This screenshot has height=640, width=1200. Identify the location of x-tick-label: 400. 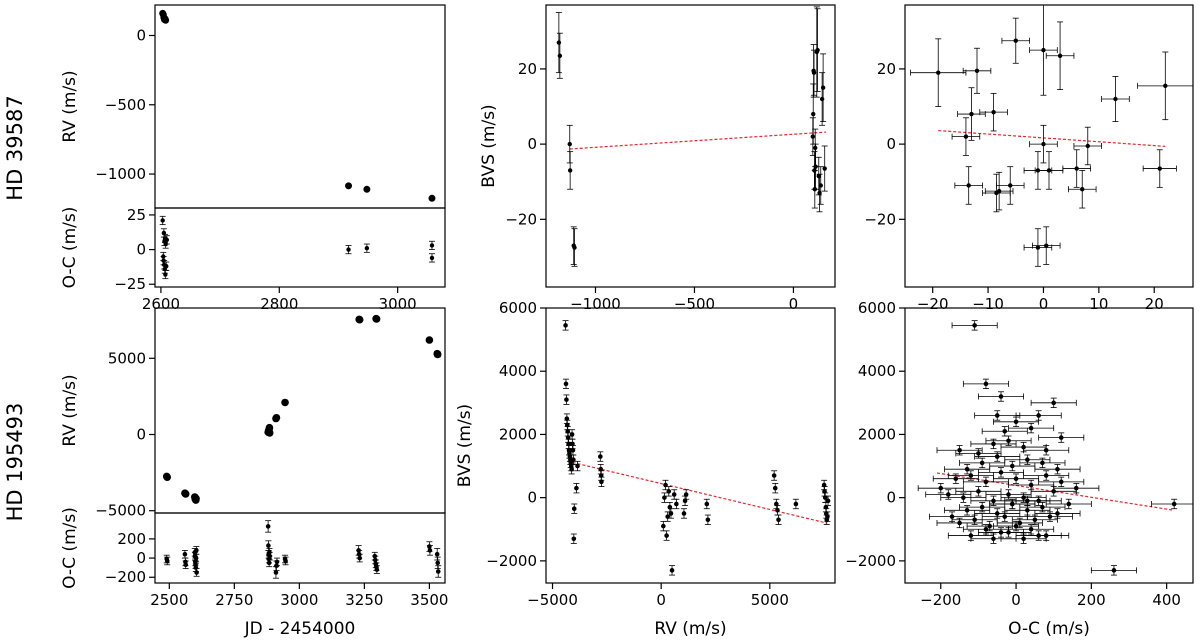
(1166, 600).